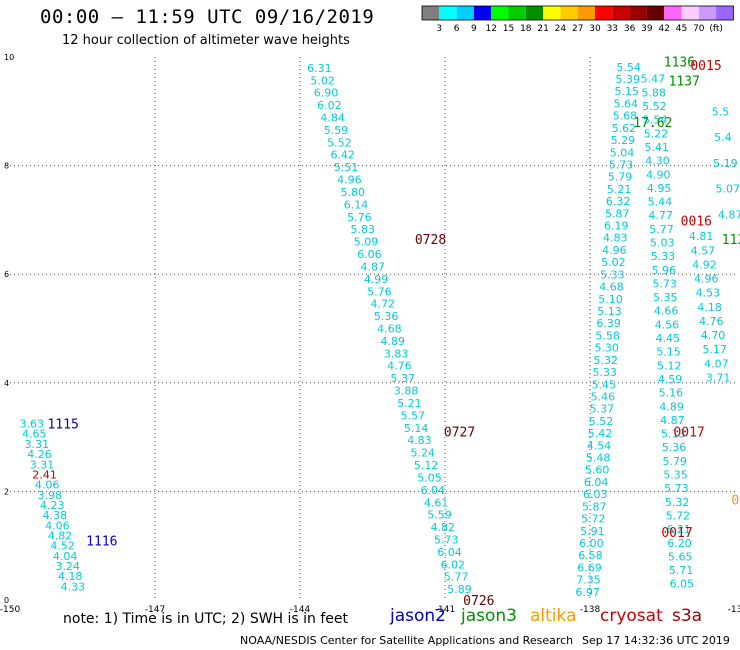  Describe the element at coordinates (610, 299) in the screenshot. I see `swh-value-label: 5.10` at that location.